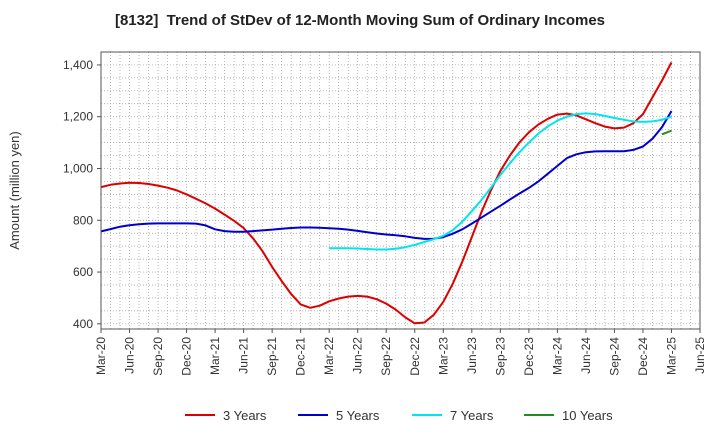  I want to click on y-tick-label: 1,000, so click(78, 168).